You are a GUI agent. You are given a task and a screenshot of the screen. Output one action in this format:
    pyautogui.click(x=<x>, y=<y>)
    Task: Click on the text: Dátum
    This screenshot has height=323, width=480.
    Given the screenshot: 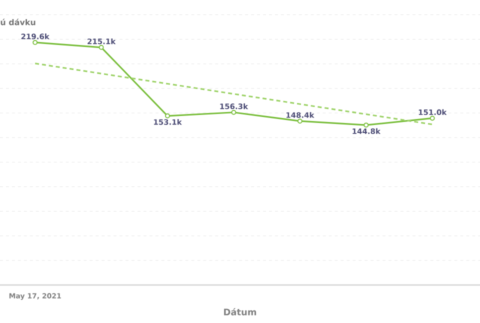 What is the action you would take?
    pyautogui.click(x=240, y=312)
    